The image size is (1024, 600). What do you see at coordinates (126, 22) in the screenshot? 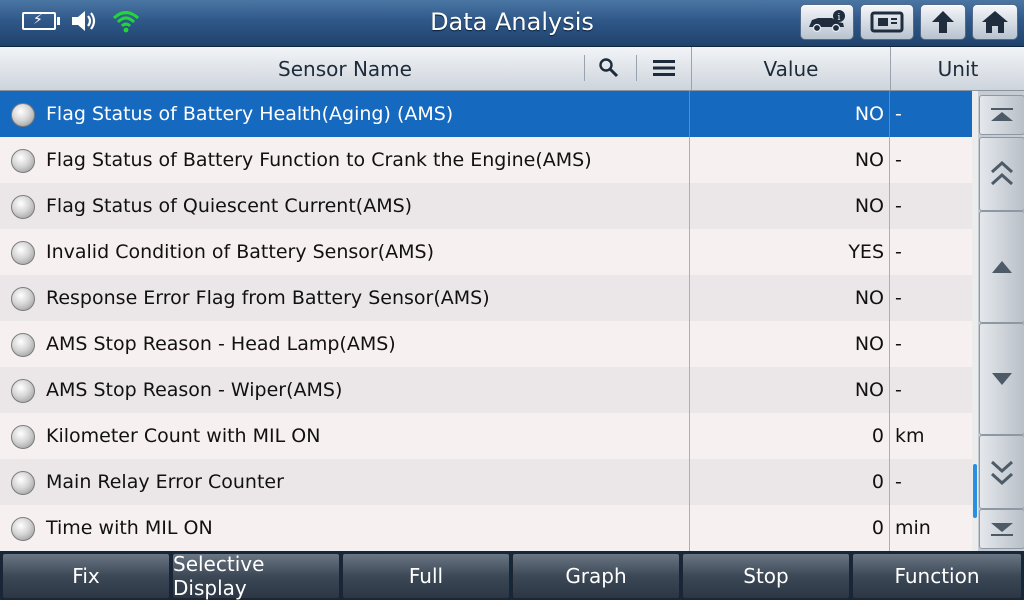
I see `wifi-icon` at bounding box center [126, 22].